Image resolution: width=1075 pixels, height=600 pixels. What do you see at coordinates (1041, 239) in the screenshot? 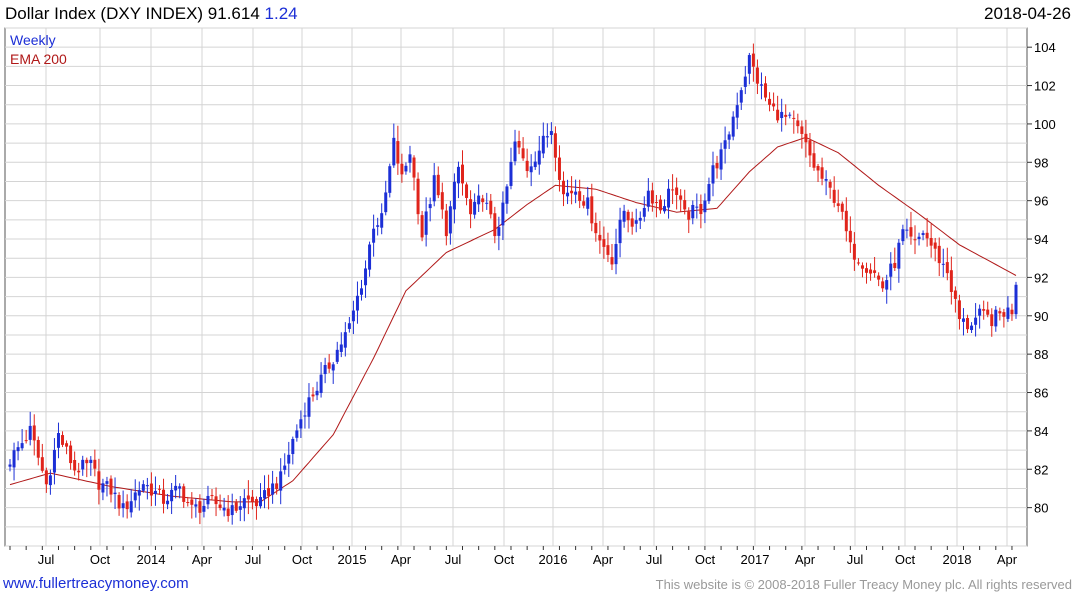
I see `y-tick-label: 94` at bounding box center [1041, 239].